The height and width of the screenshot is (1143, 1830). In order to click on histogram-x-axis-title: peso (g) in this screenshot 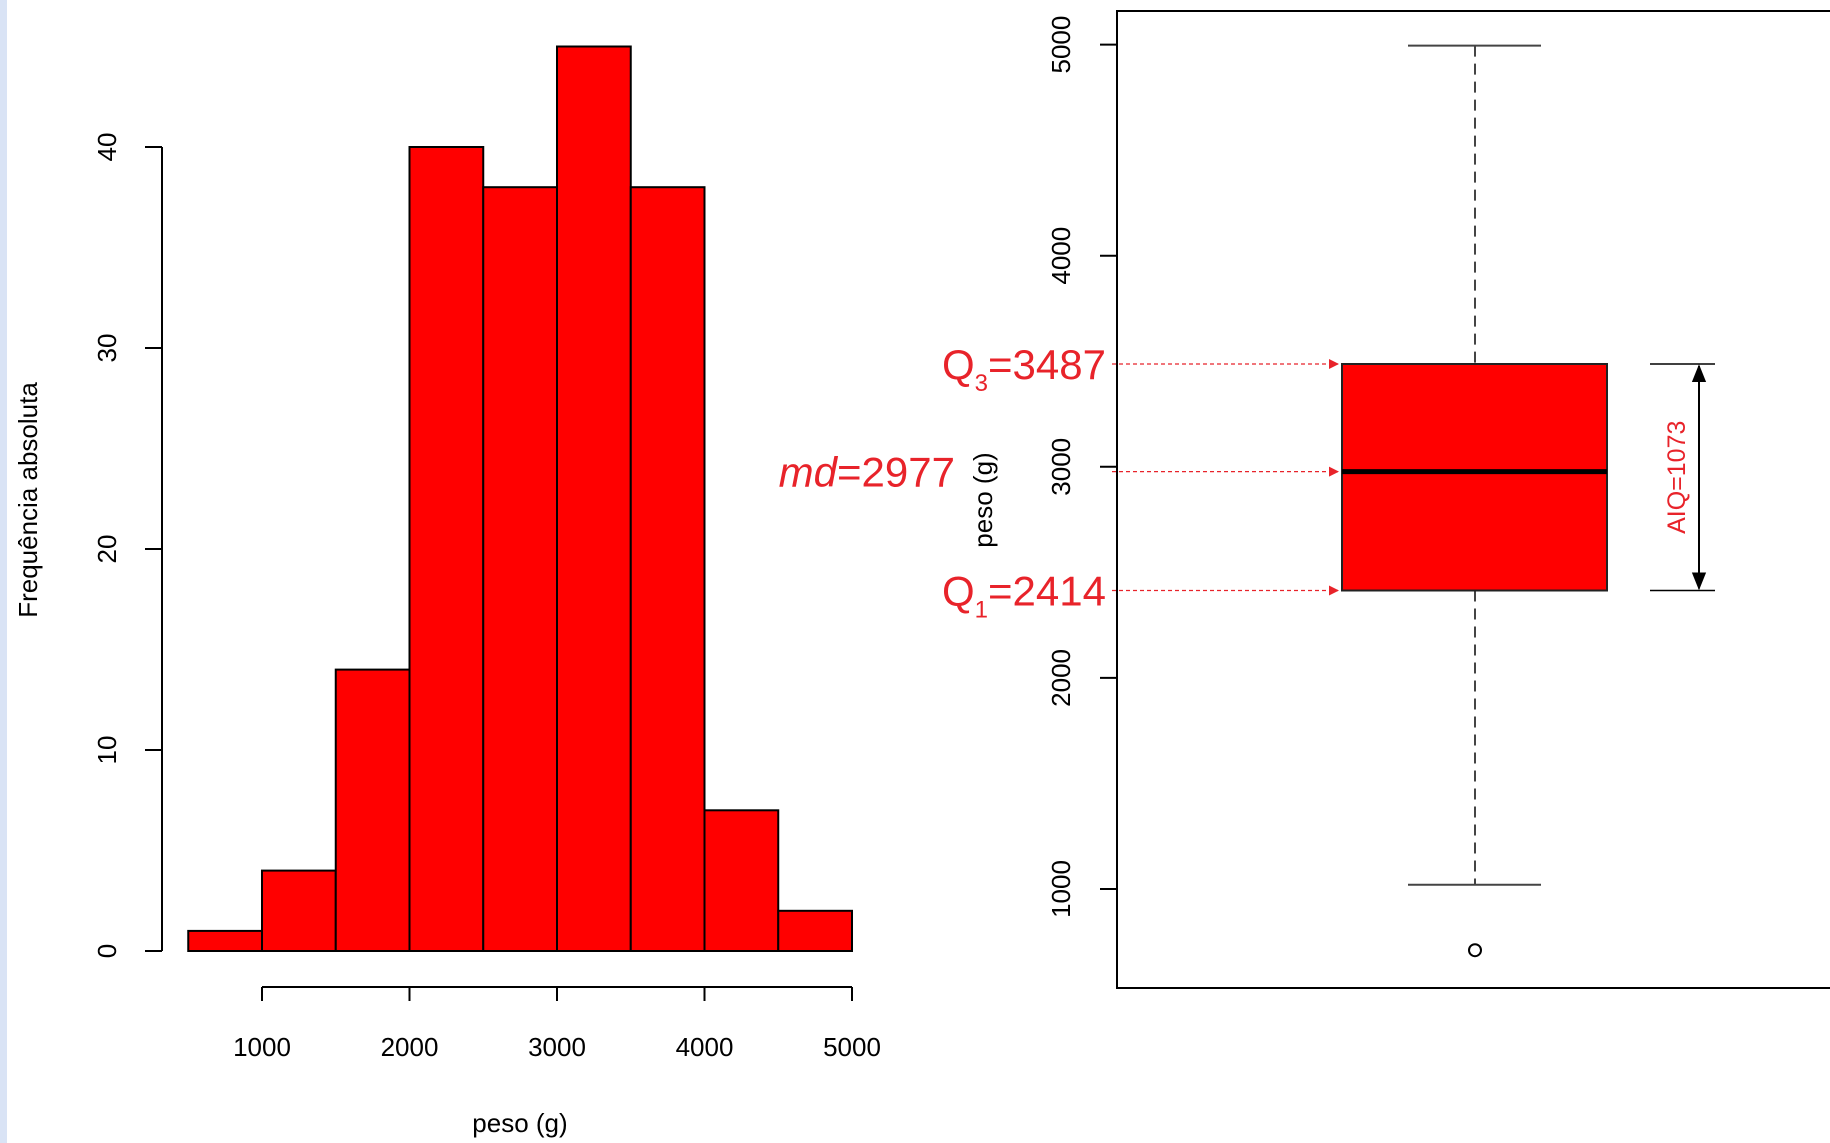, I will do `click(519, 1123)`.